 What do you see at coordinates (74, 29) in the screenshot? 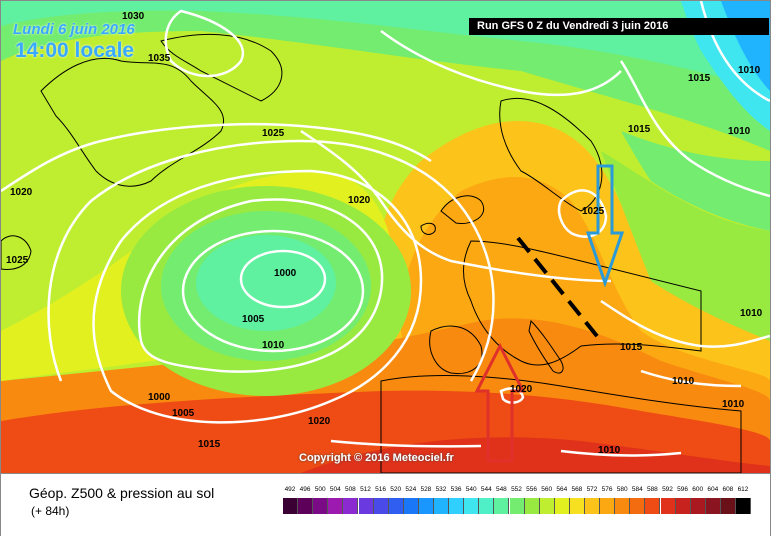
I see `forecast-date: Lundi 6 juin 2016` at bounding box center [74, 29].